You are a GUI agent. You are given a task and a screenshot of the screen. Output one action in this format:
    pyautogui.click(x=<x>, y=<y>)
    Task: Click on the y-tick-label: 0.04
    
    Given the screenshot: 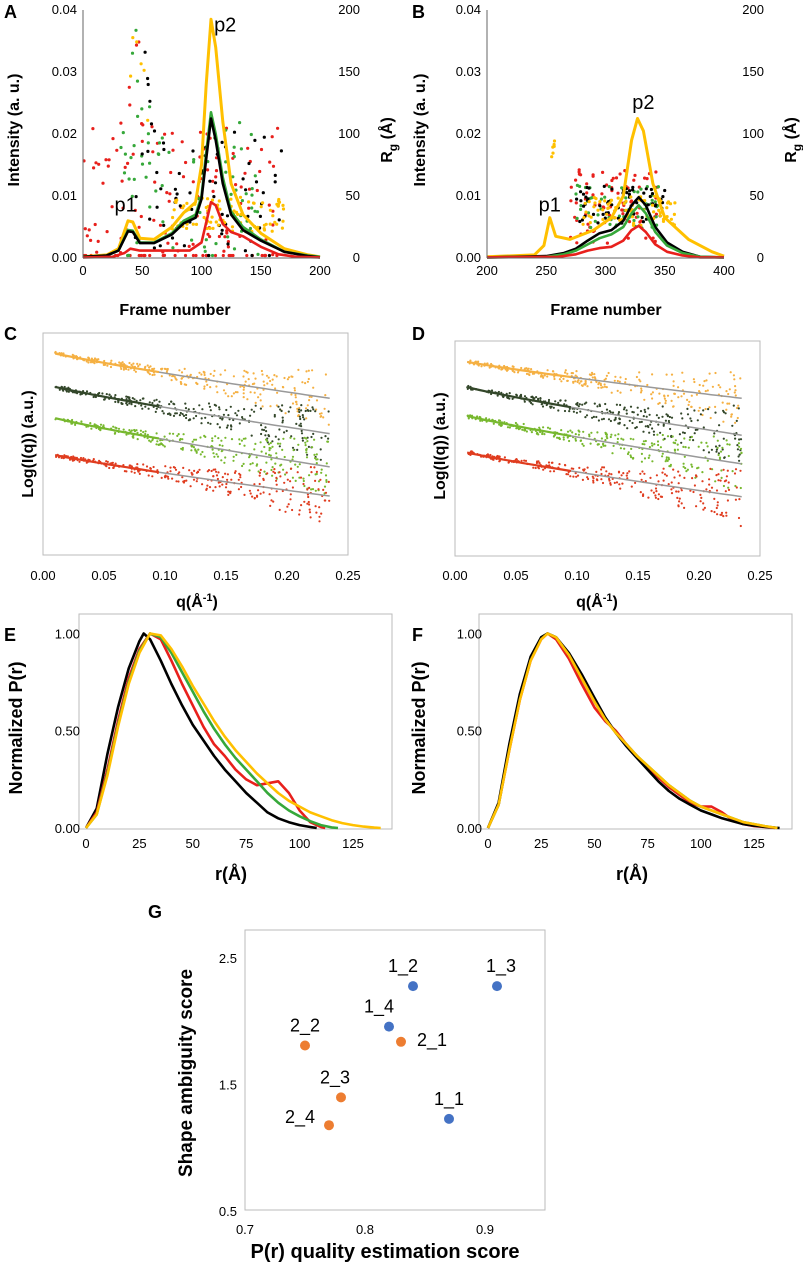 What is the action you would take?
    pyautogui.click(x=64, y=9)
    